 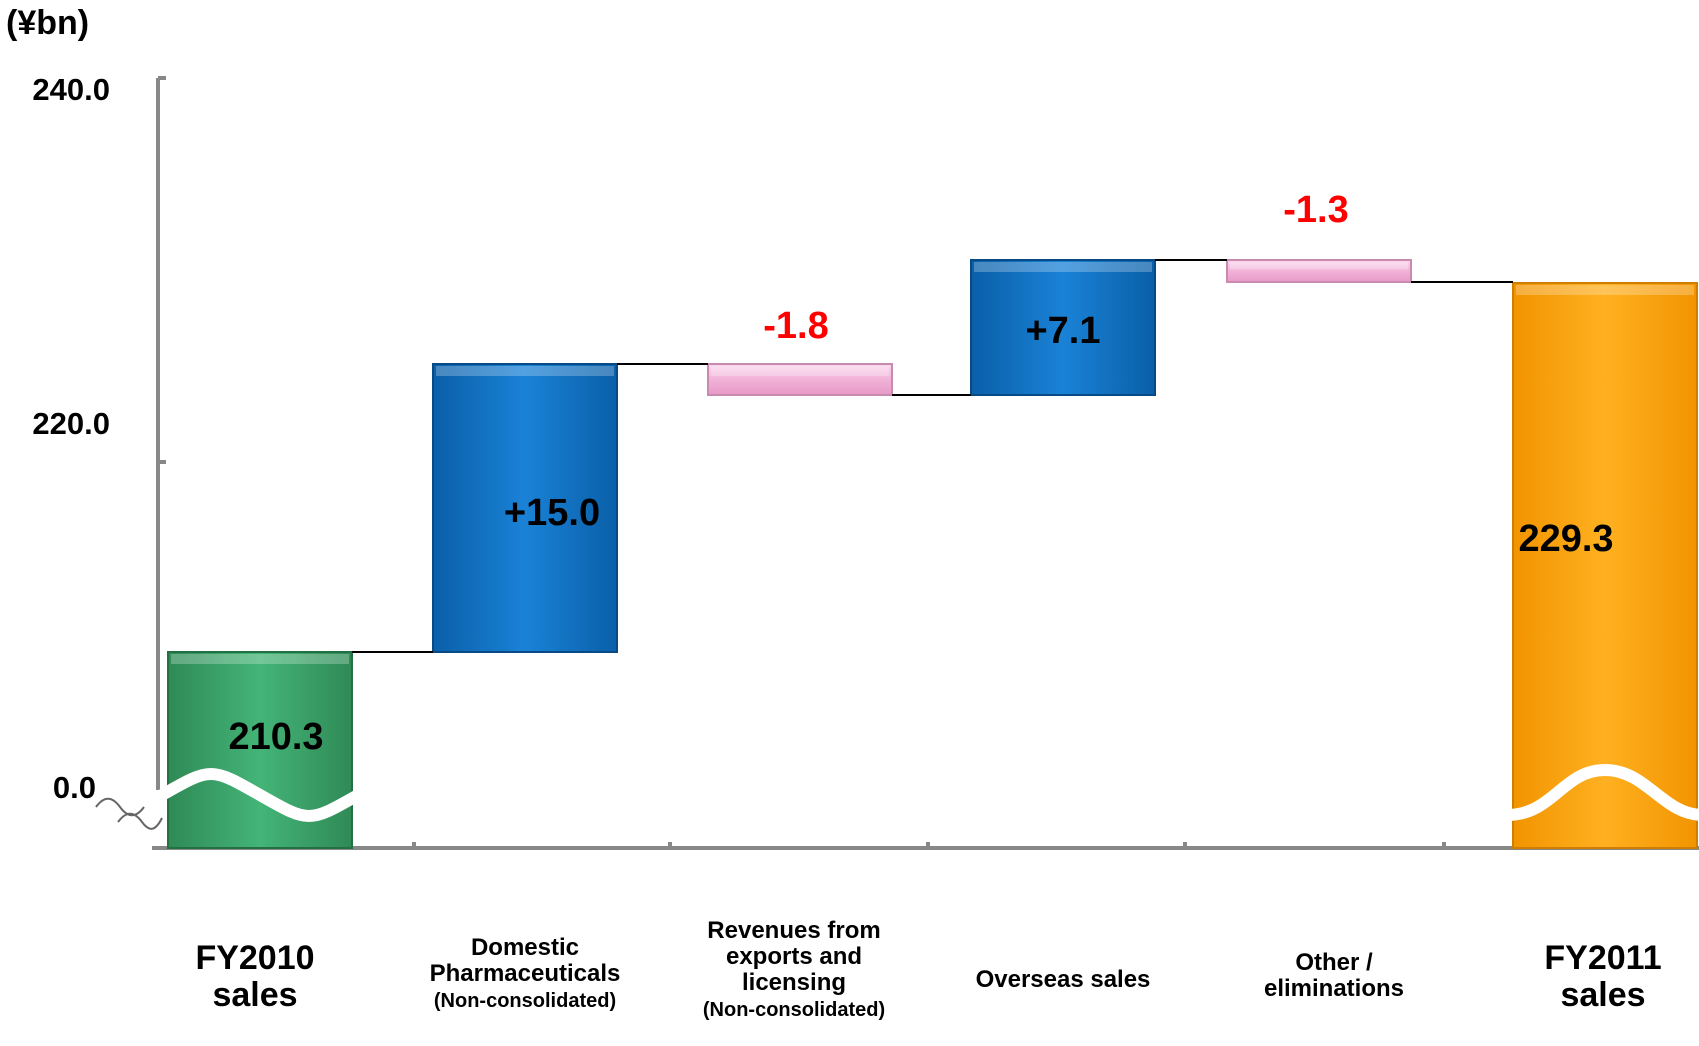 I want to click on category-label: Other / eliminations, so click(x=1334, y=976).